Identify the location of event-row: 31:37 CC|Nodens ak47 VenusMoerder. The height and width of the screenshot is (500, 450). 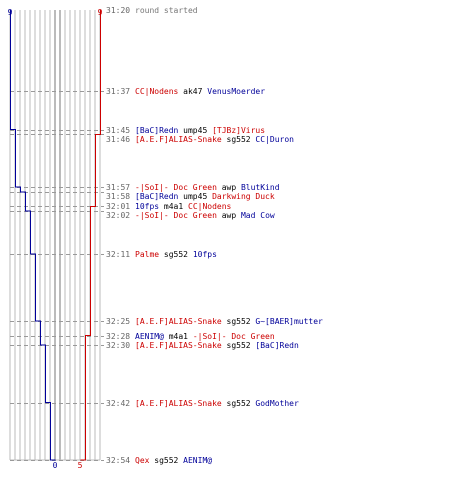
(185, 91).